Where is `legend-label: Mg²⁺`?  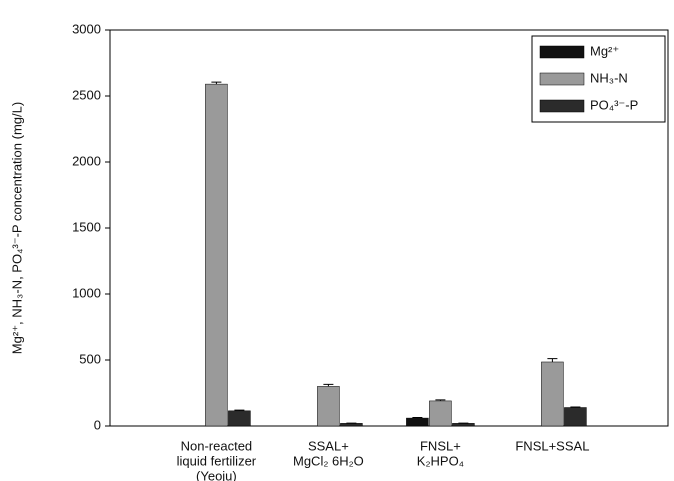
legend-label: Mg²⁺ is located at coordinates (604, 50).